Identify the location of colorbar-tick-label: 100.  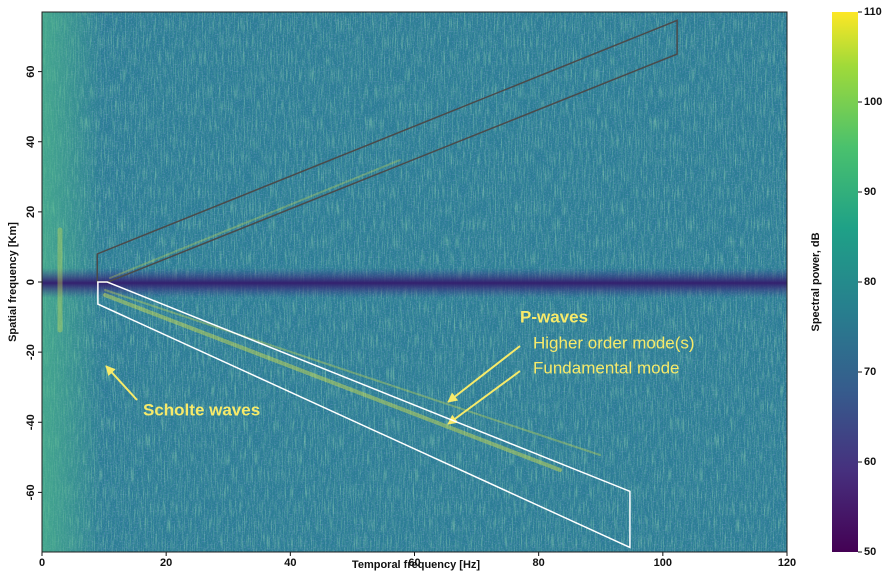
(873, 102).